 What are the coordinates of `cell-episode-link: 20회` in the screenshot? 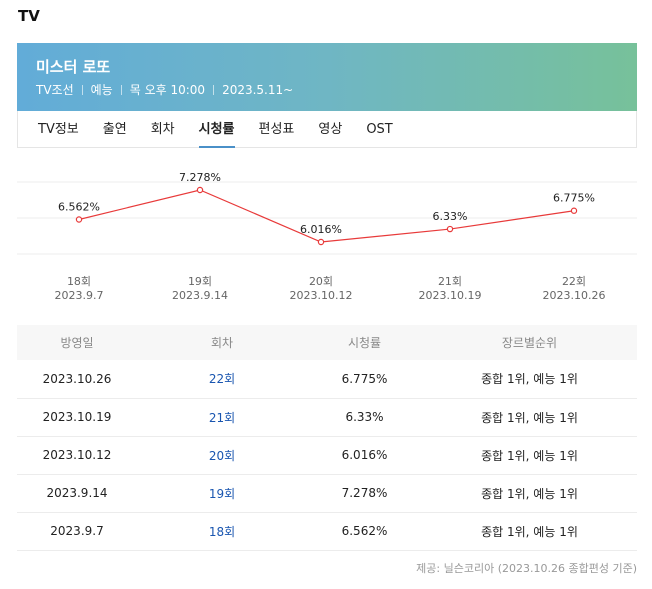 It's located at (222, 455).